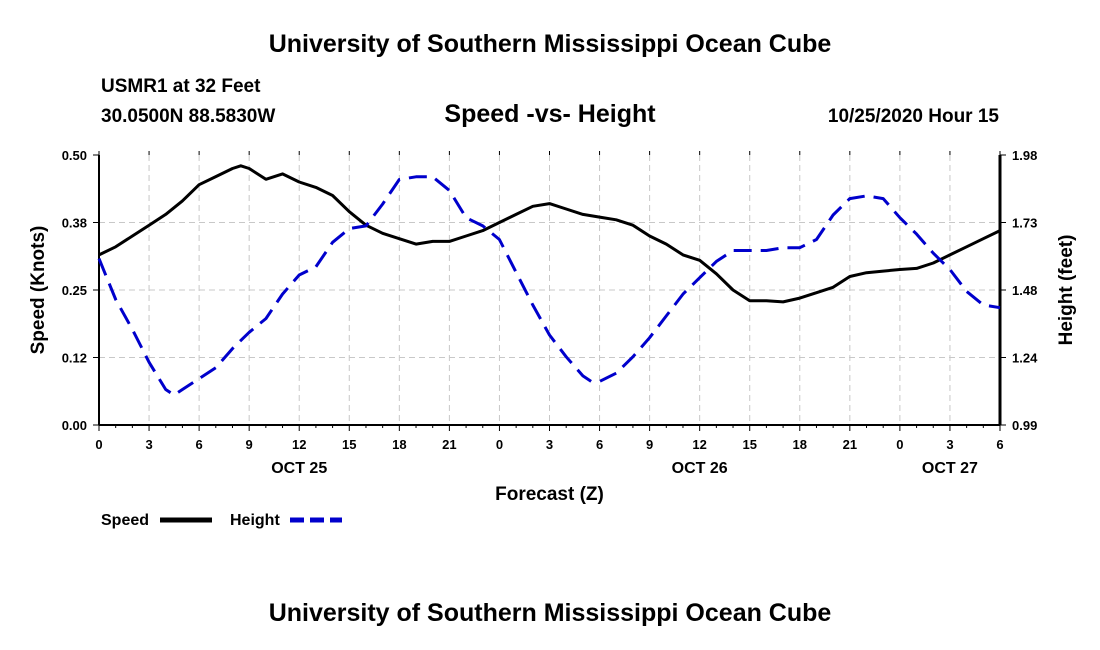 The image size is (1100, 650). I want to click on legend-label-height: Height, so click(255, 520).